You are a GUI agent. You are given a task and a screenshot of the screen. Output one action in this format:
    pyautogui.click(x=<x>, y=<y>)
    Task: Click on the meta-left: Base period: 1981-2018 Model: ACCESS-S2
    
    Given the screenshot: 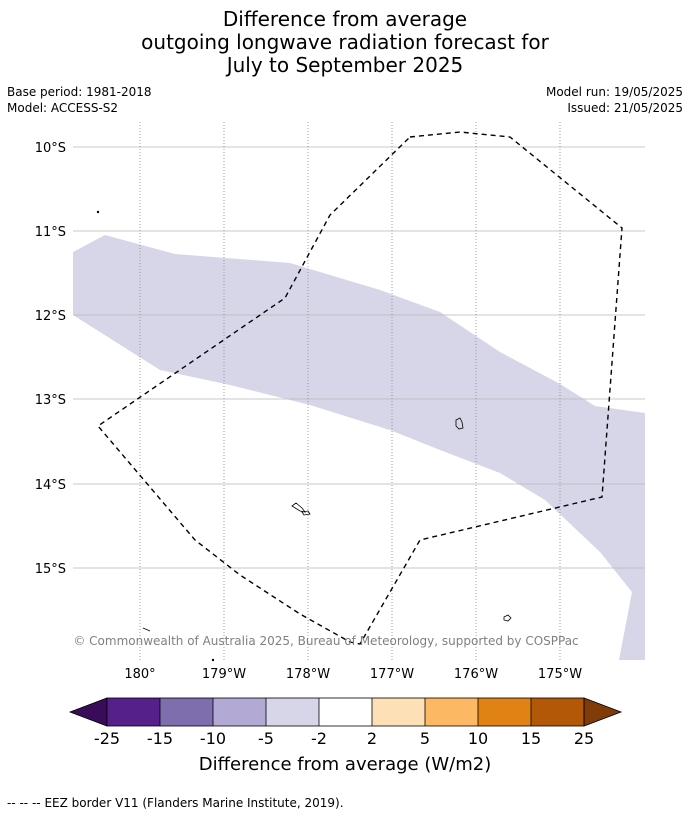 What is the action you would take?
    pyautogui.click(x=79, y=100)
    